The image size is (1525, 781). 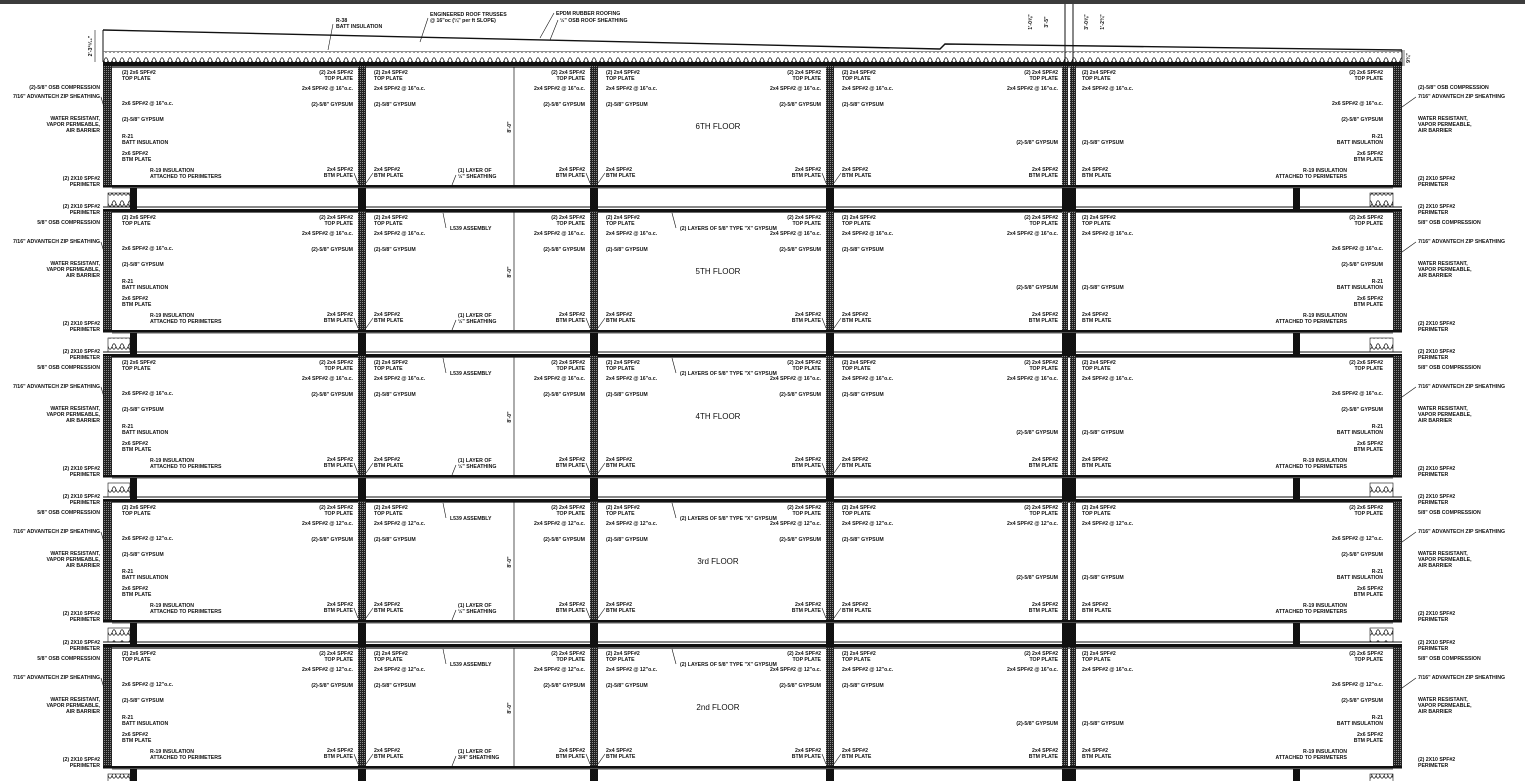 What do you see at coordinates (752, 767) in the screenshot?
I see `floor-top` at bounding box center [752, 767].